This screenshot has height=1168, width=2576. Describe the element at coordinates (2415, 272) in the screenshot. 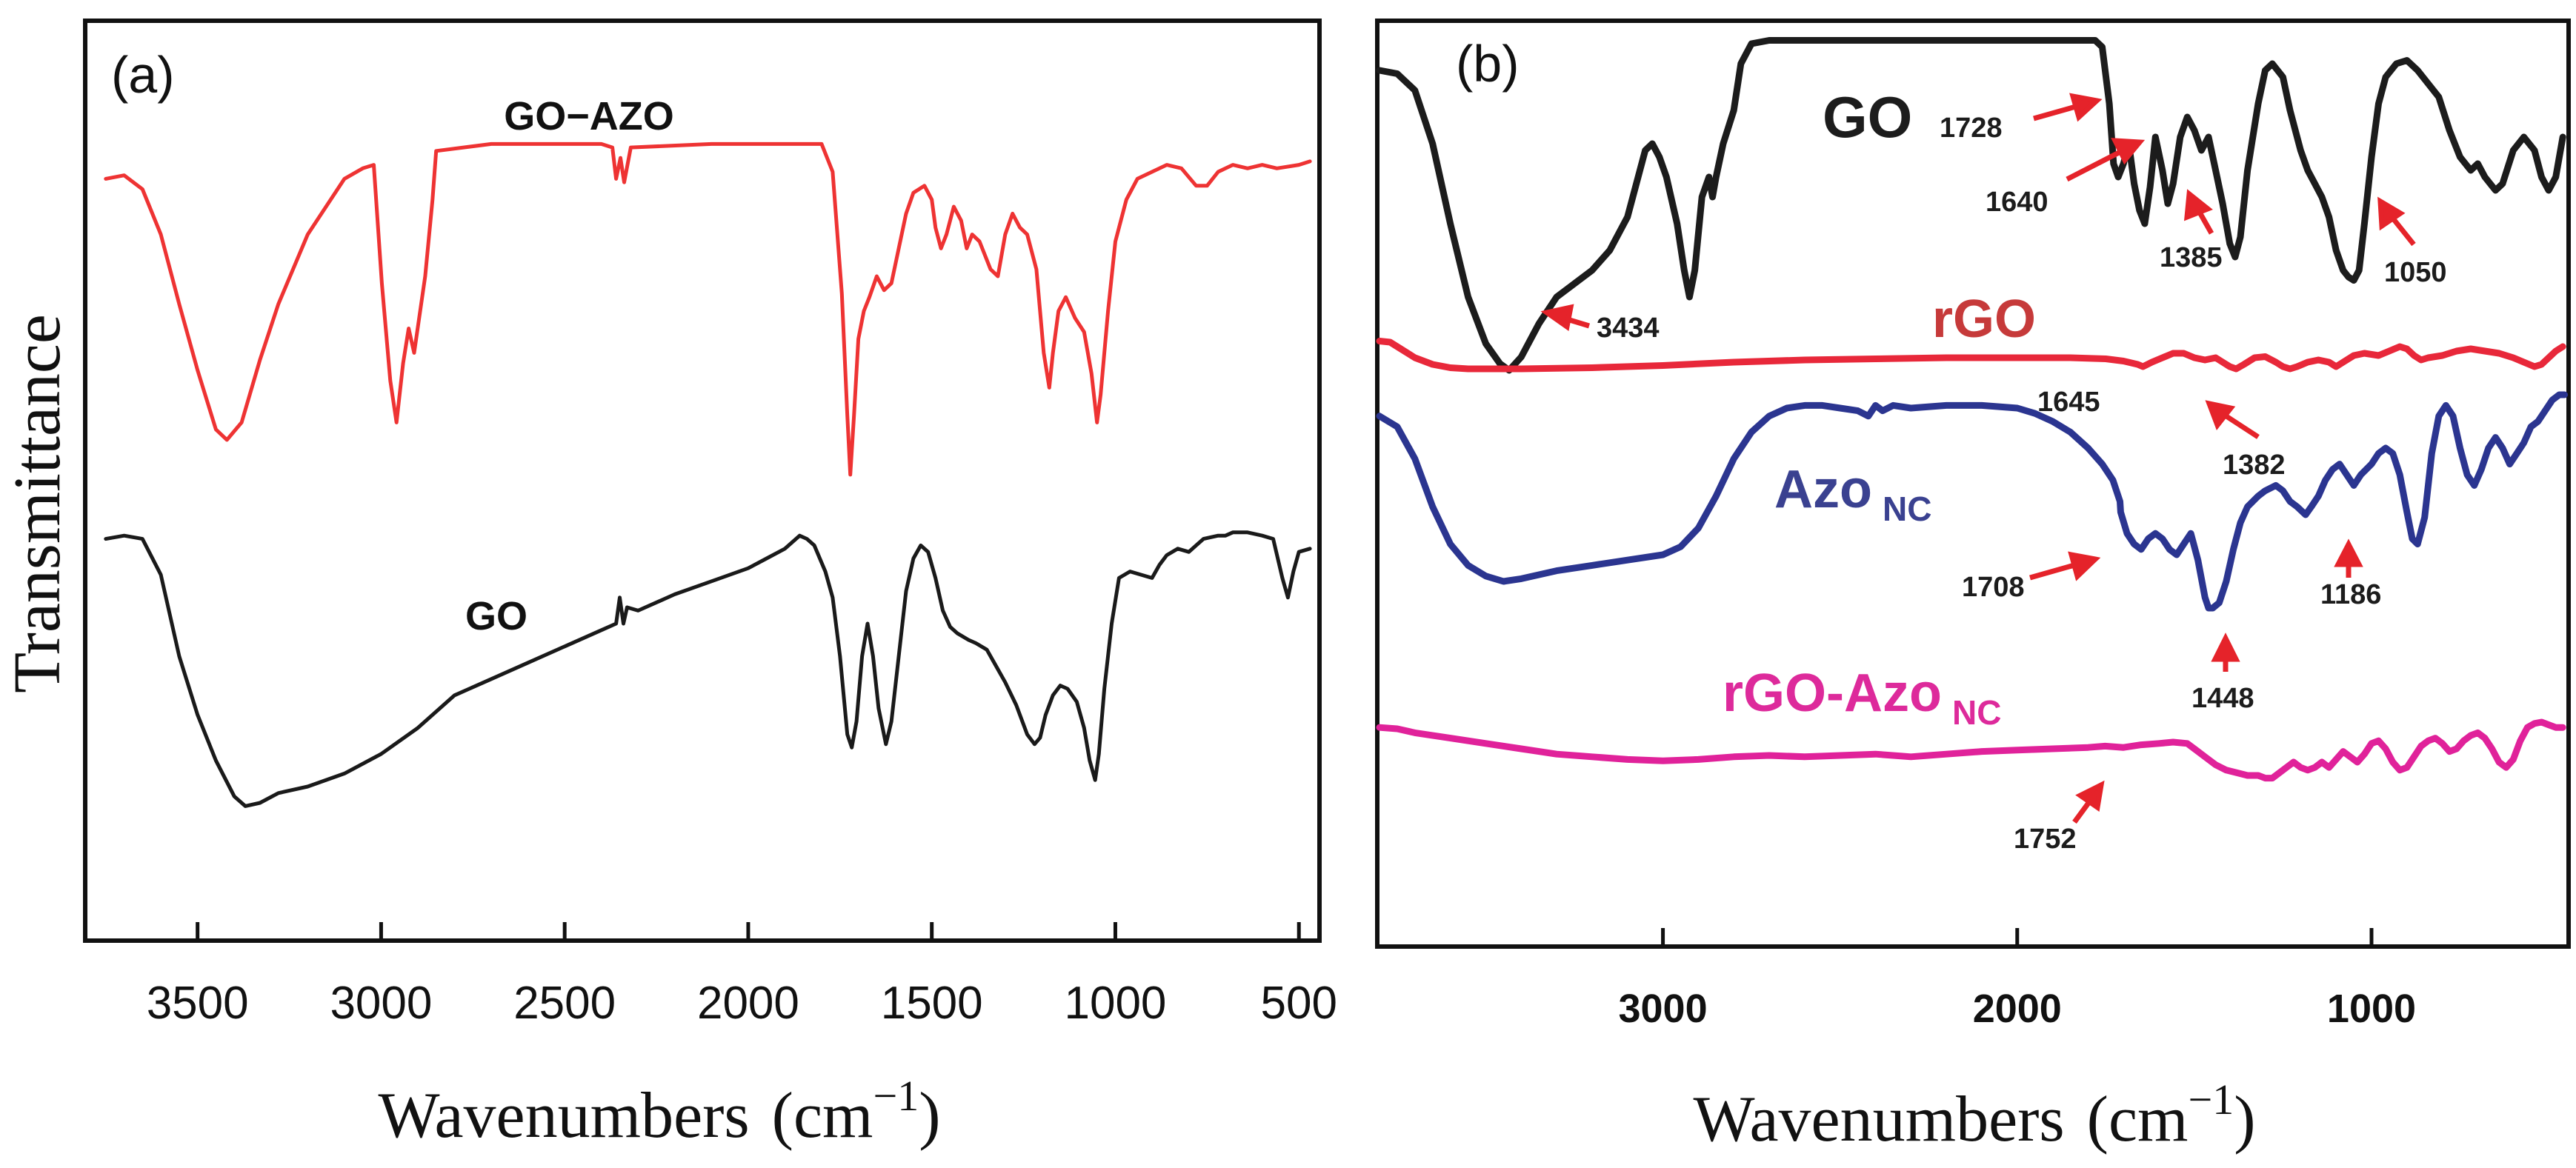

I see `annot-1050: 1050` at that location.